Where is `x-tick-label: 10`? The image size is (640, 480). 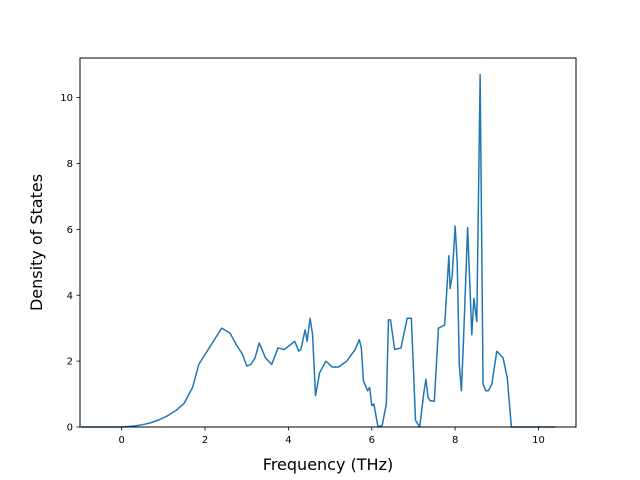
x-tick-label: 10 is located at coordinates (538, 440).